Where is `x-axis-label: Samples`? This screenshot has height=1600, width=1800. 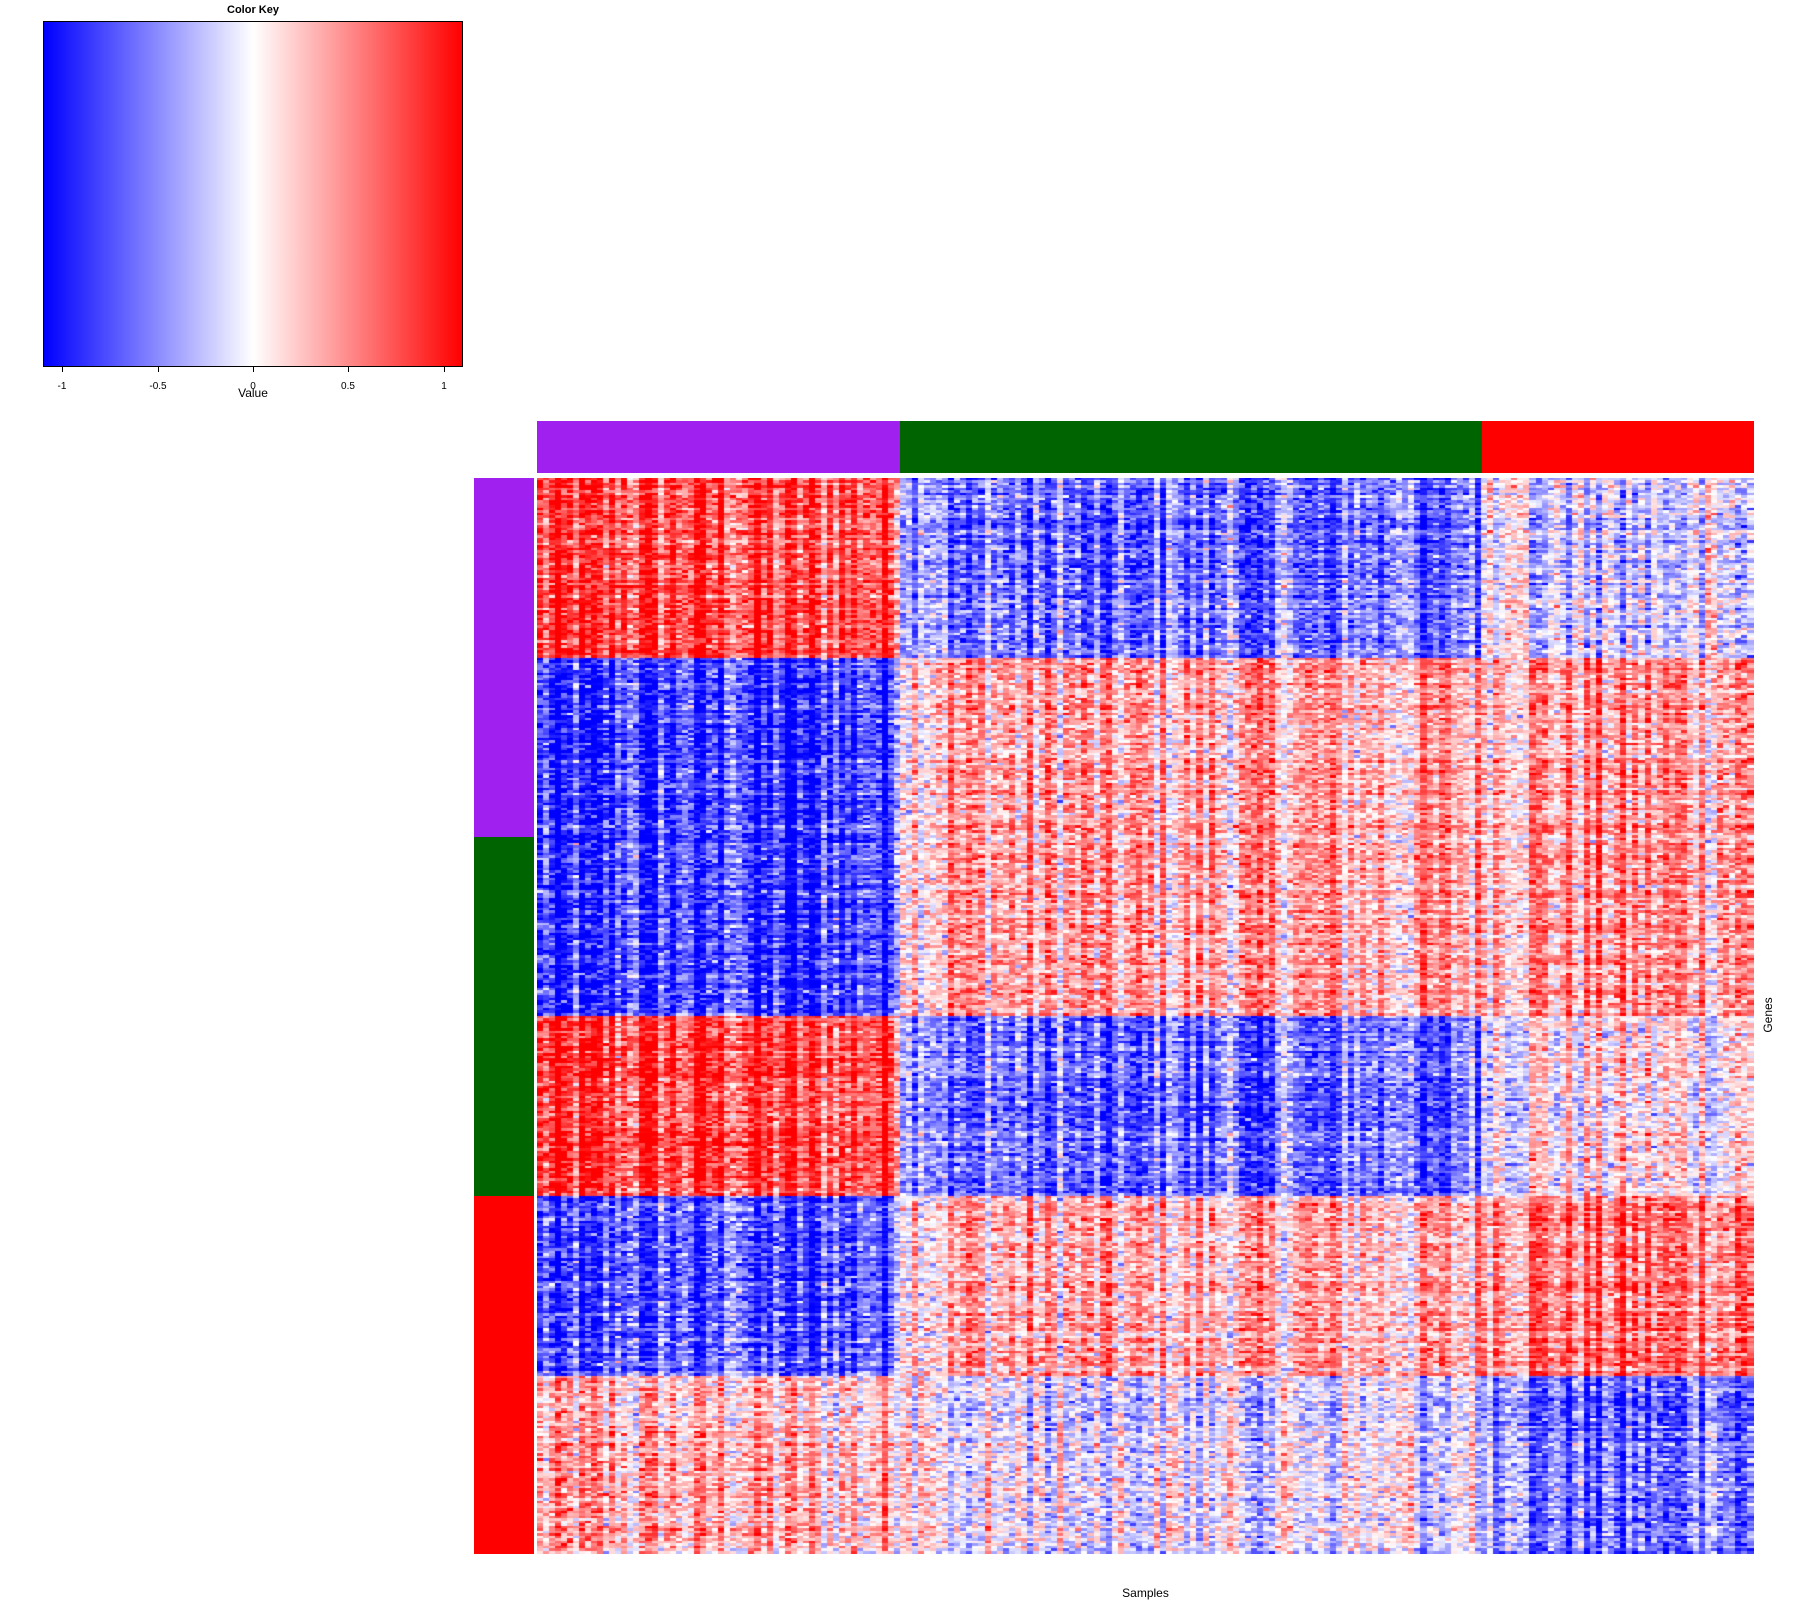
x-axis-label: Samples is located at coordinates (1145, 1593).